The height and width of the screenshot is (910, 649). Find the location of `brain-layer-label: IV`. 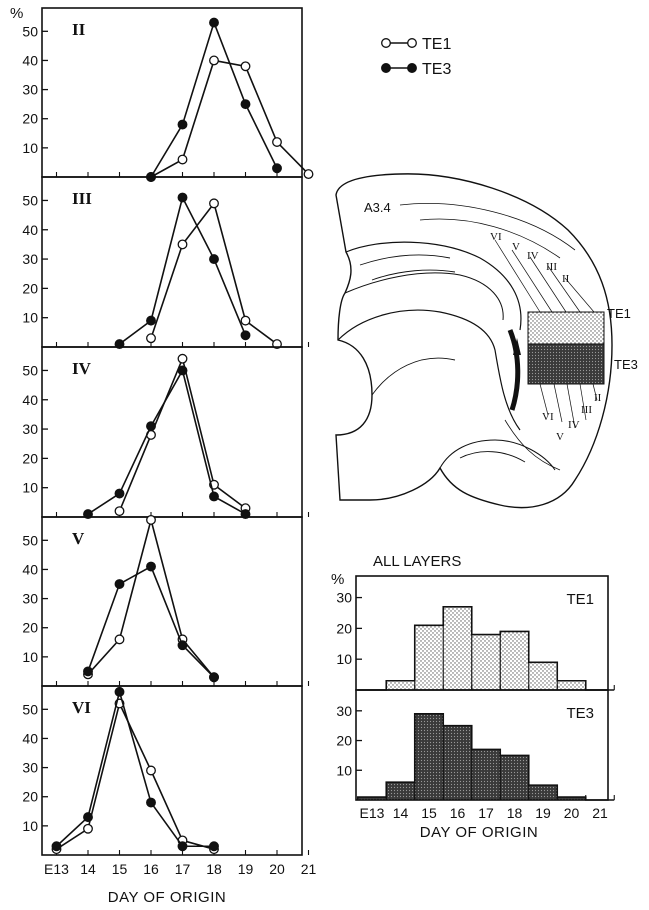

brain-layer-label: IV is located at coordinates (574, 425).